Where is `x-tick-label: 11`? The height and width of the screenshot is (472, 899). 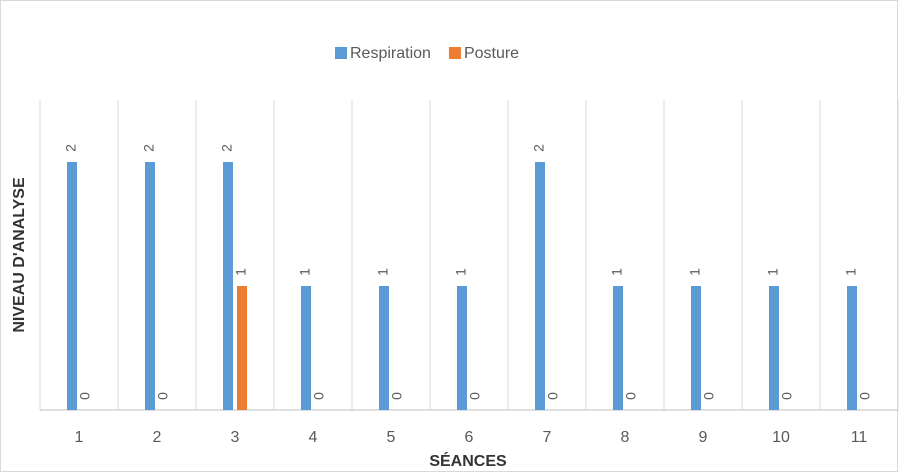 x-tick-label: 11 is located at coordinates (859, 437).